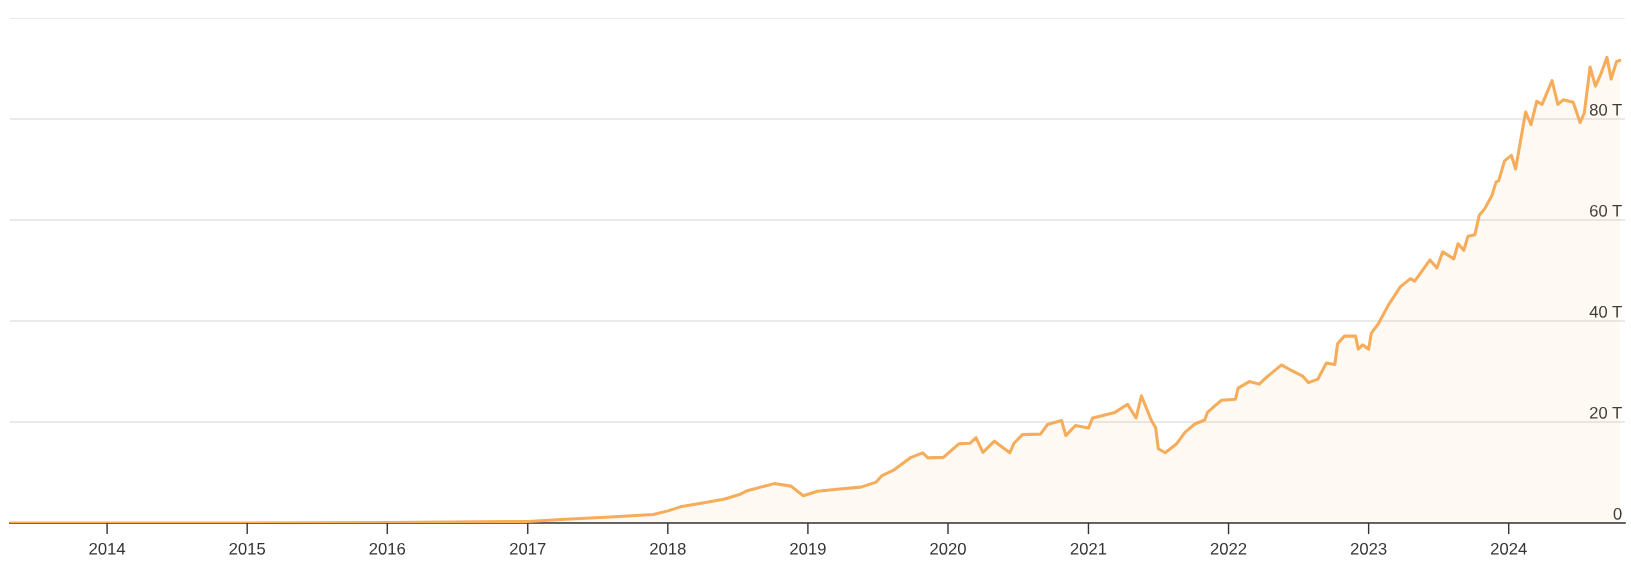 The image size is (1631, 583). I want to click on x-tick-label: 2014, so click(107, 548).